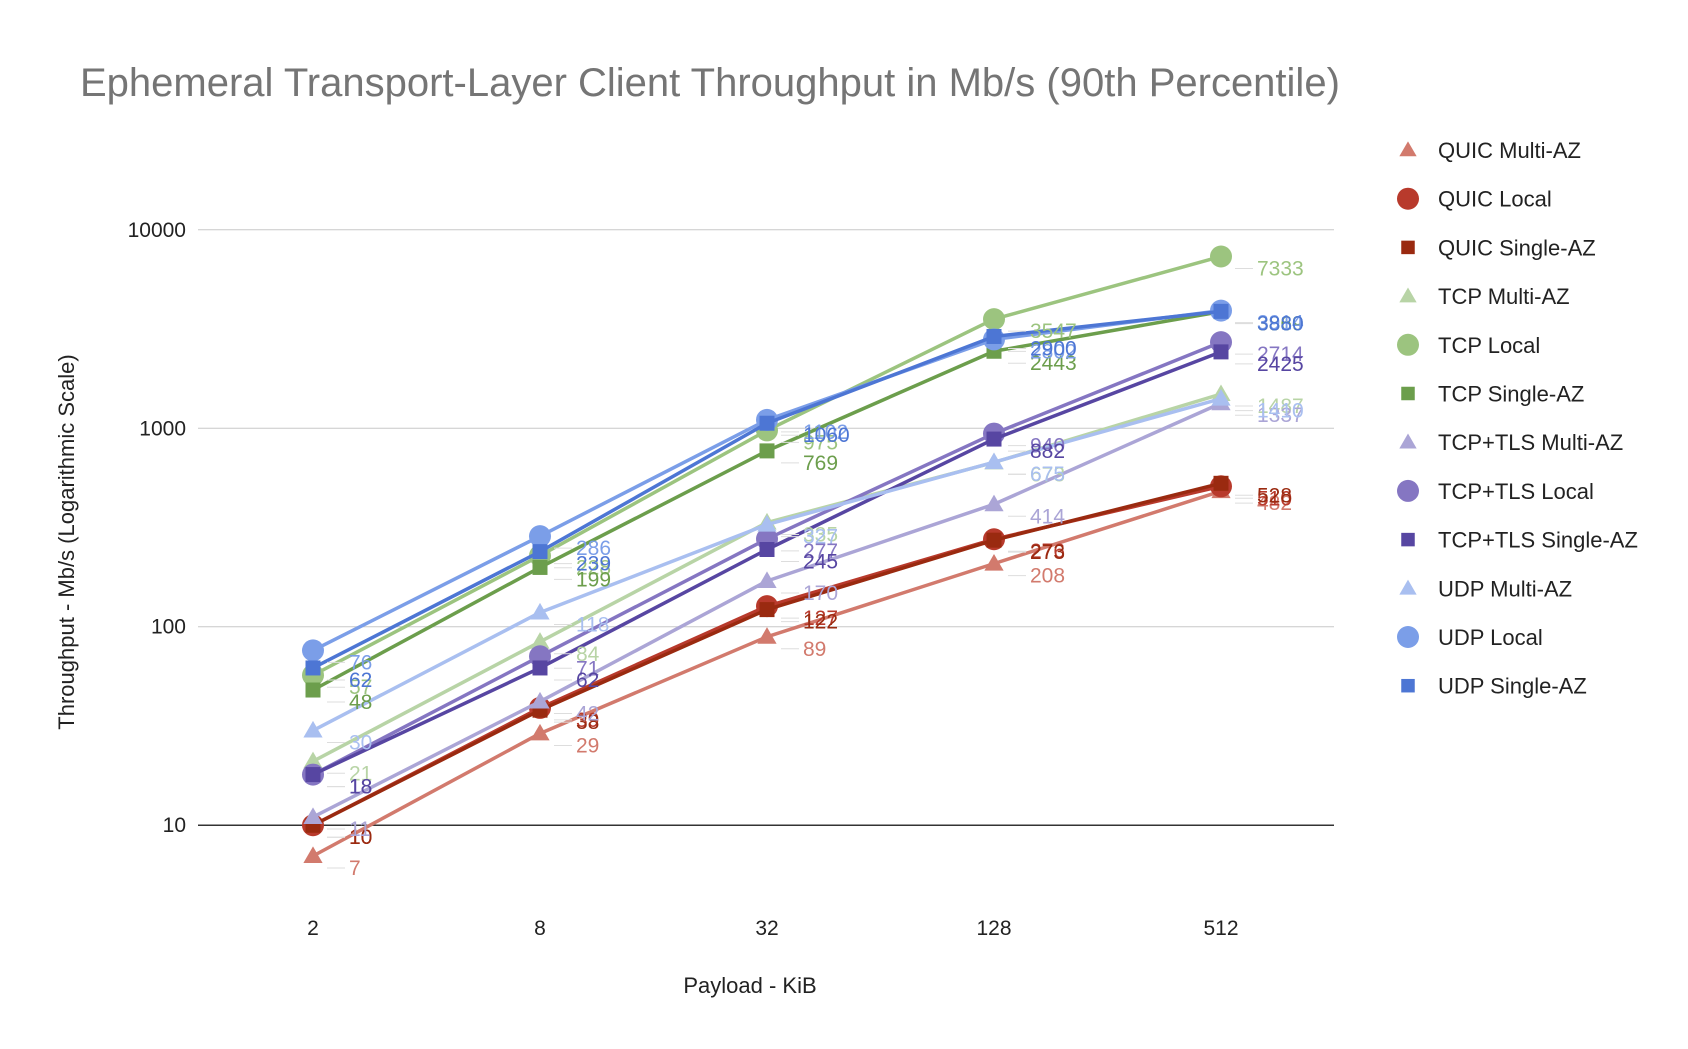 The image size is (1688, 1049). What do you see at coordinates (1280, 354) in the screenshot?
I see `data-label: 2714` at bounding box center [1280, 354].